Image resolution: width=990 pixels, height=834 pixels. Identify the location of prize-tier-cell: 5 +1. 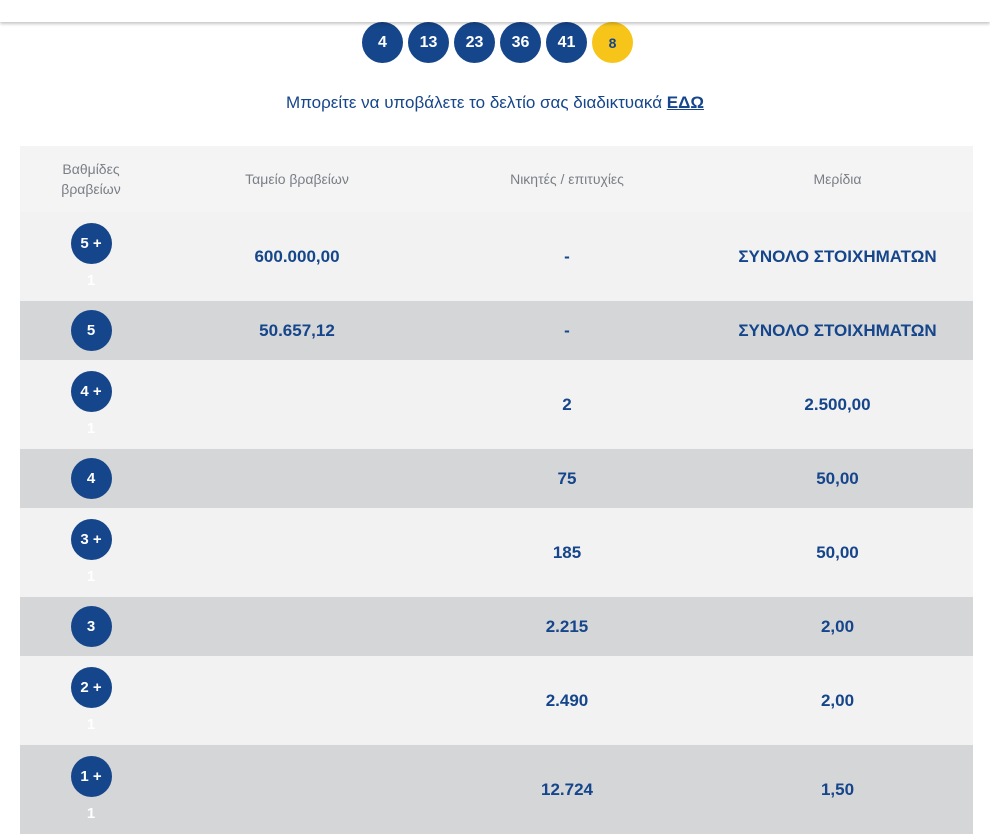
(91, 256).